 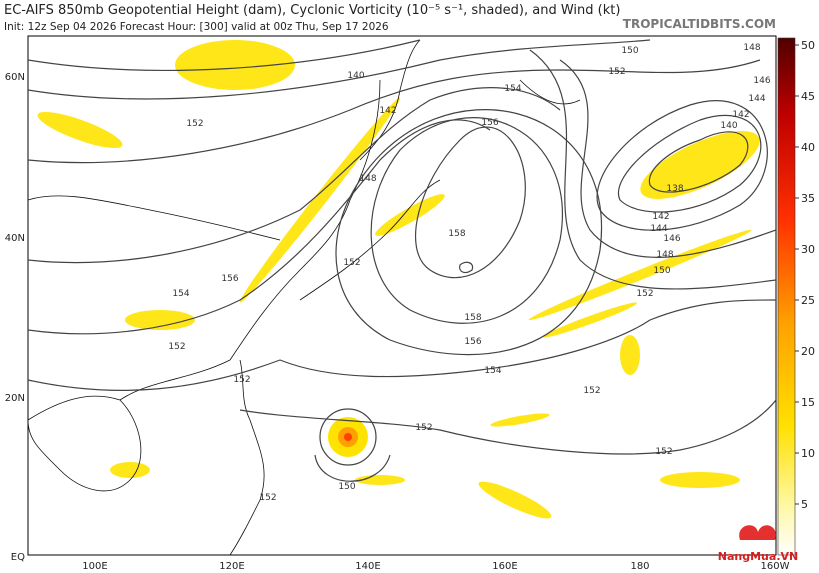 What do you see at coordinates (804, 504) in the screenshot?
I see `colorbar-tick-label: 5` at bounding box center [804, 504].